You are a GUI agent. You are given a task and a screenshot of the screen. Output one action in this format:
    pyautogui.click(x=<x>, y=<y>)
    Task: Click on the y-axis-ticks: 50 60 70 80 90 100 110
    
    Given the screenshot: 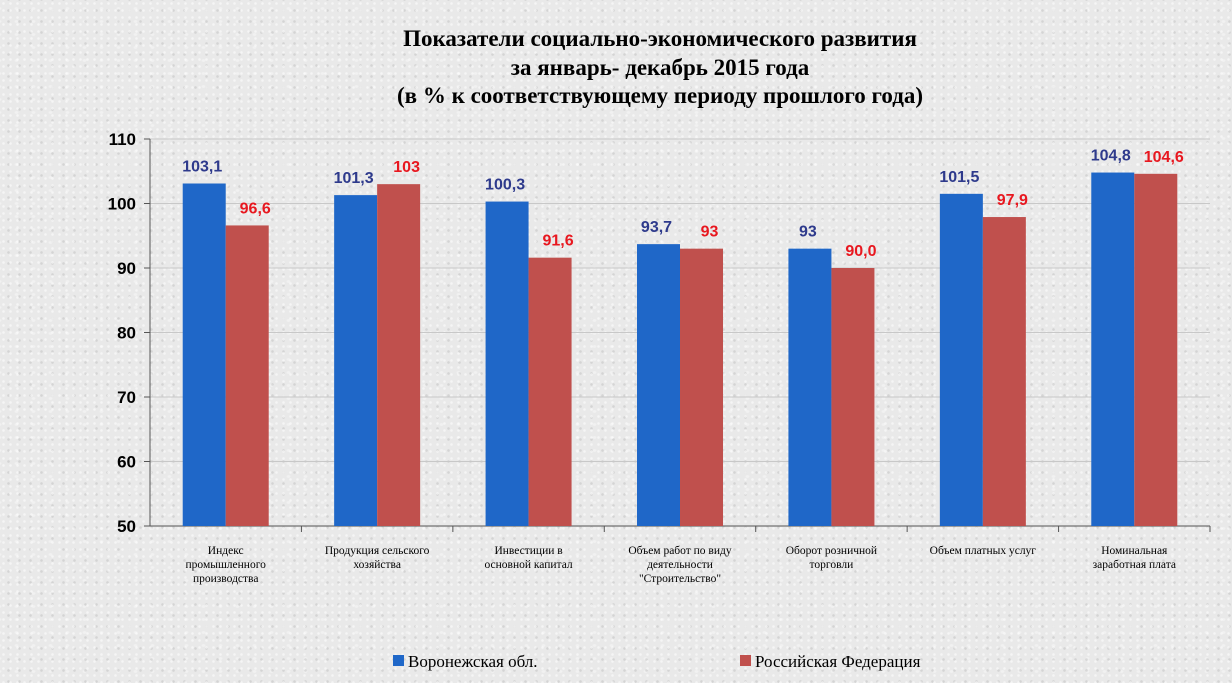 What is the action you would take?
    pyautogui.click(x=122, y=333)
    